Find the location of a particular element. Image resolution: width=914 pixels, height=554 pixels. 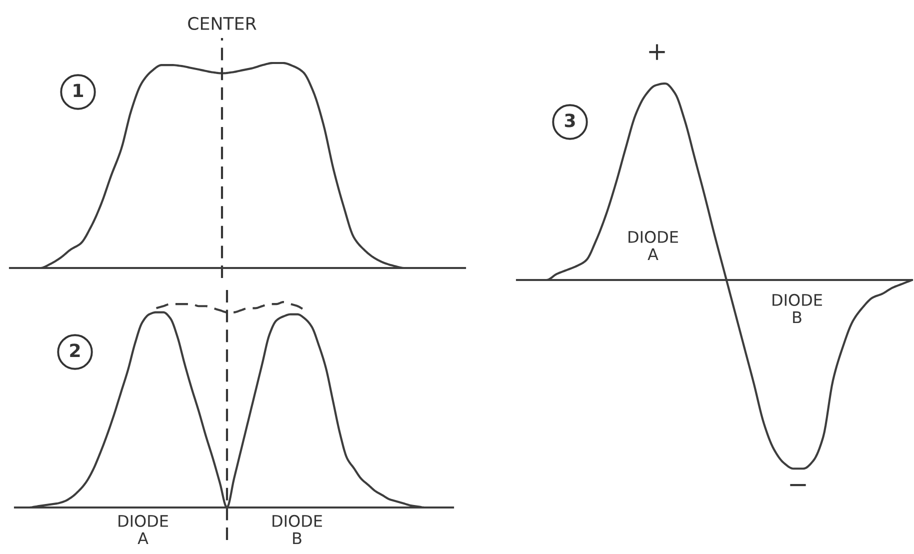

annotation: 3 is located at coordinates (569, 121).